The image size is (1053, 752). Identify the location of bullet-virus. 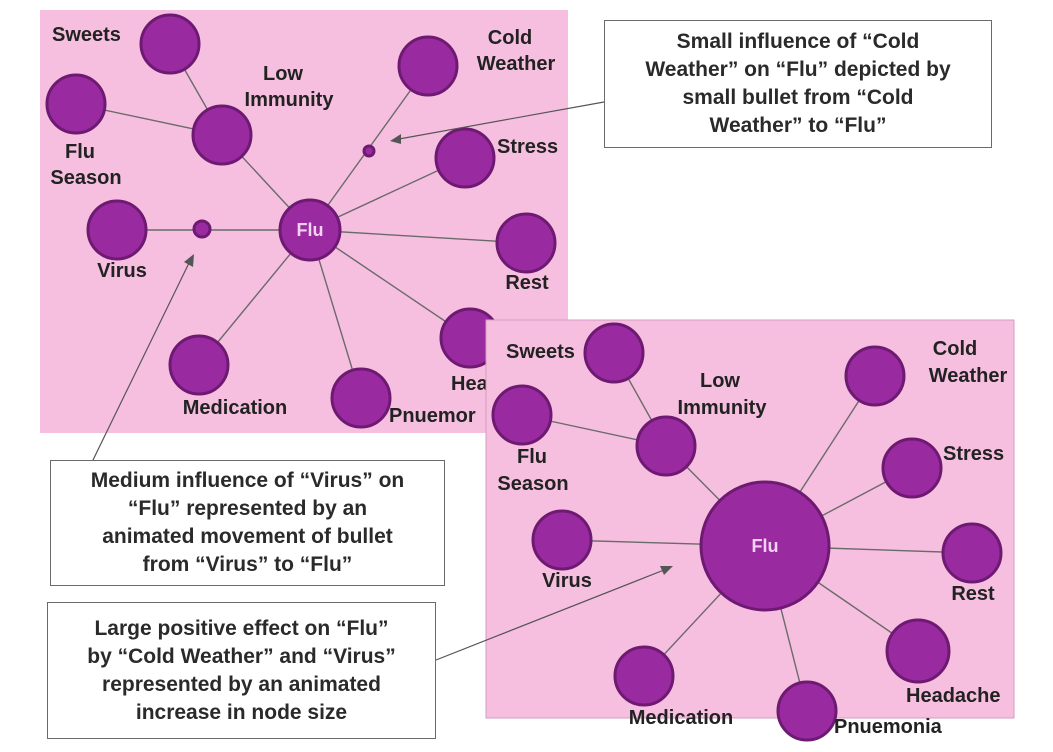
(202, 229).